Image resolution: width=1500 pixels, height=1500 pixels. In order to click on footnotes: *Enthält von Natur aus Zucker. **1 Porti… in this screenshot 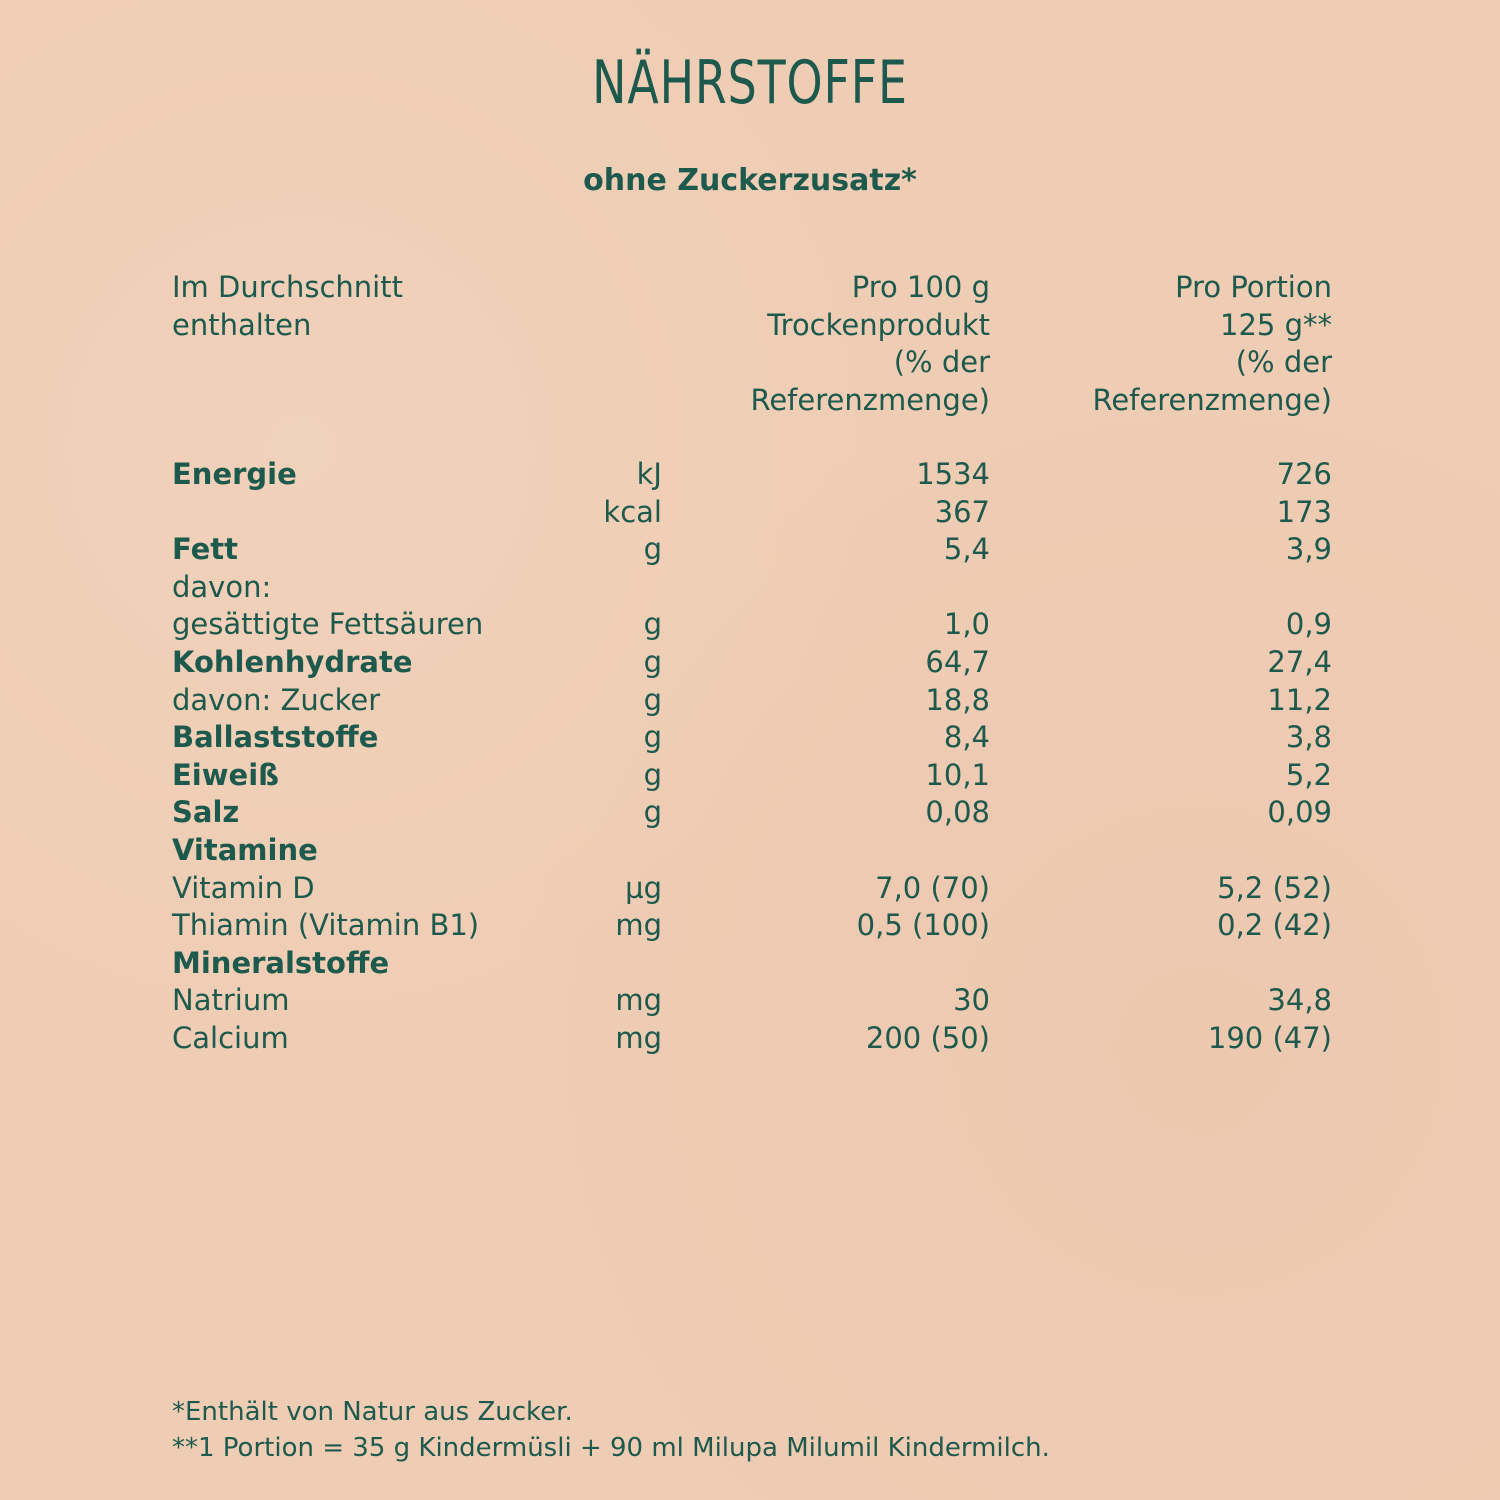, I will do `click(611, 1430)`.